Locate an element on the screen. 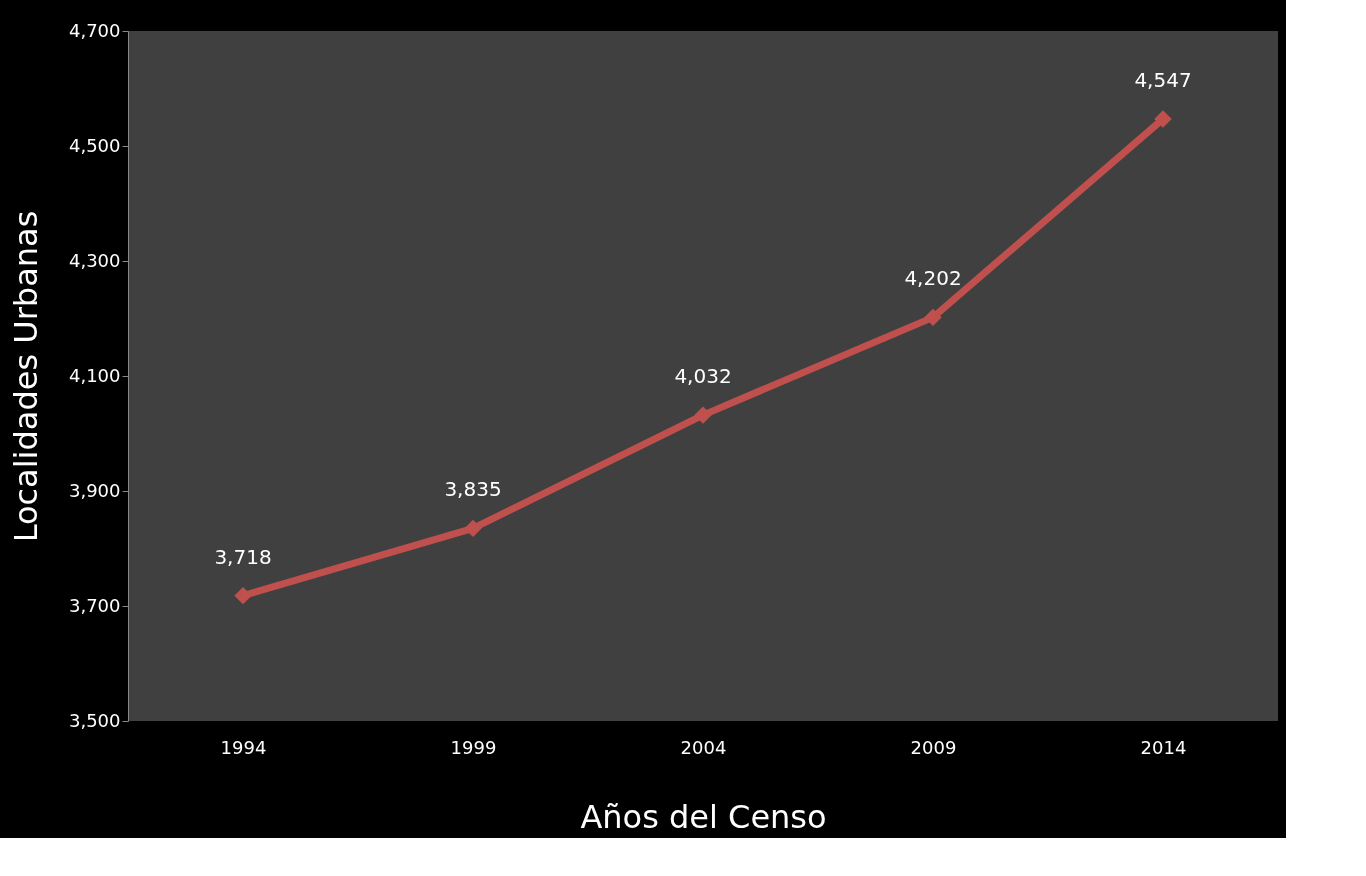  x-tick-label: 1999 is located at coordinates (473, 747).